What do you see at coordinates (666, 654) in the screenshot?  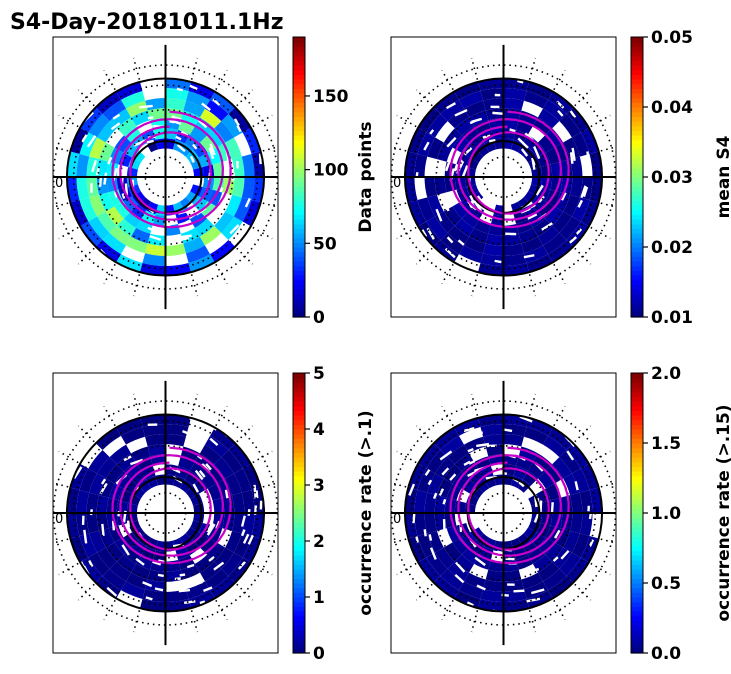 I see `colorbar-tick-label: 0.0` at bounding box center [666, 654].